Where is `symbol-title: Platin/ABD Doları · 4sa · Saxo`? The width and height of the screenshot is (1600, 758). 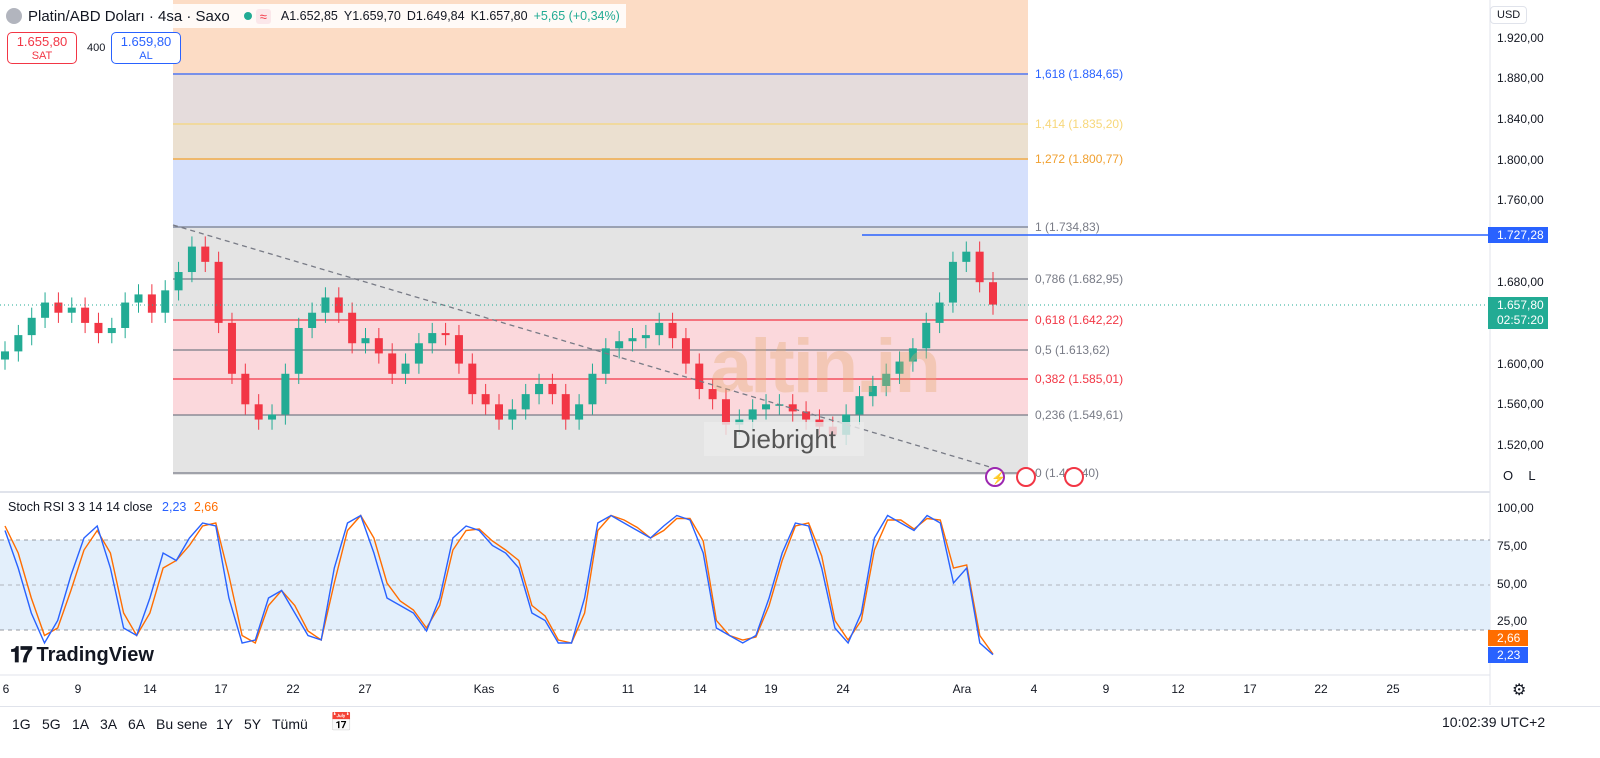
symbol-title: Platin/ABD Doları · 4sa · Saxo is located at coordinates (129, 16).